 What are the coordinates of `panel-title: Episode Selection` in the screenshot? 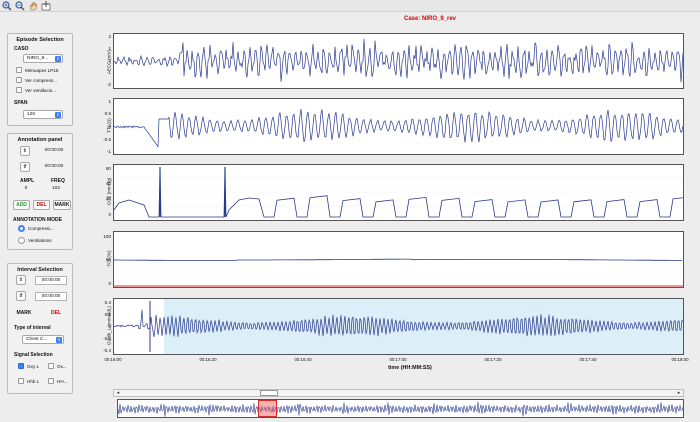 It's located at (40, 40).